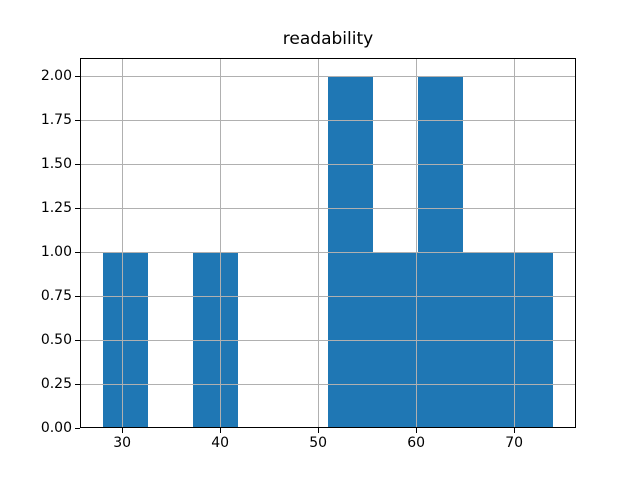  What do you see at coordinates (56, 207) in the screenshot?
I see `y-tick-label: 1.25` at bounding box center [56, 207].